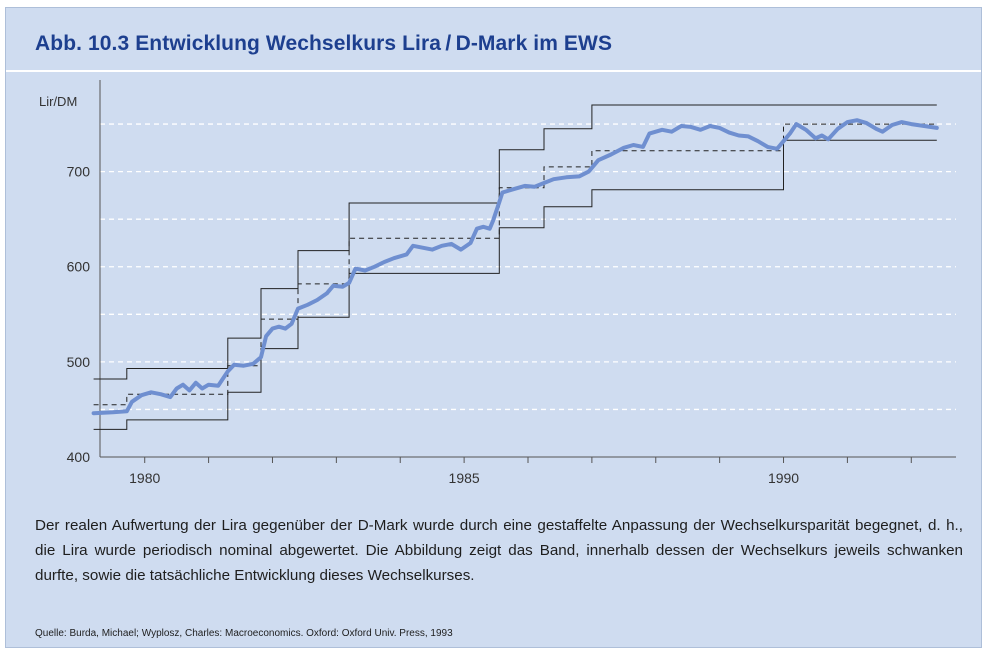 This screenshot has width=990, height=654. I want to click on y-tick-label-500: 500, so click(79, 362).